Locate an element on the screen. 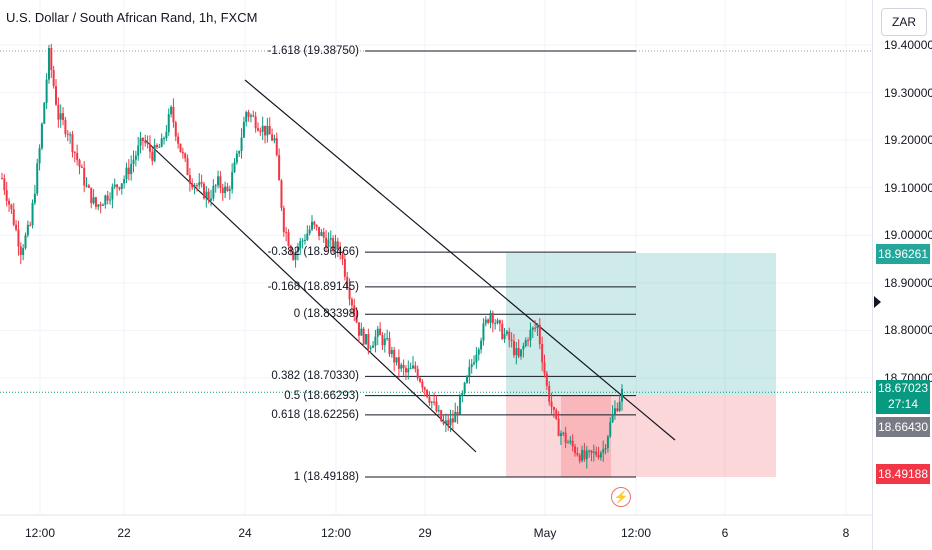  y-tick-label: 19.00000 is located at coordinates (908, 235).